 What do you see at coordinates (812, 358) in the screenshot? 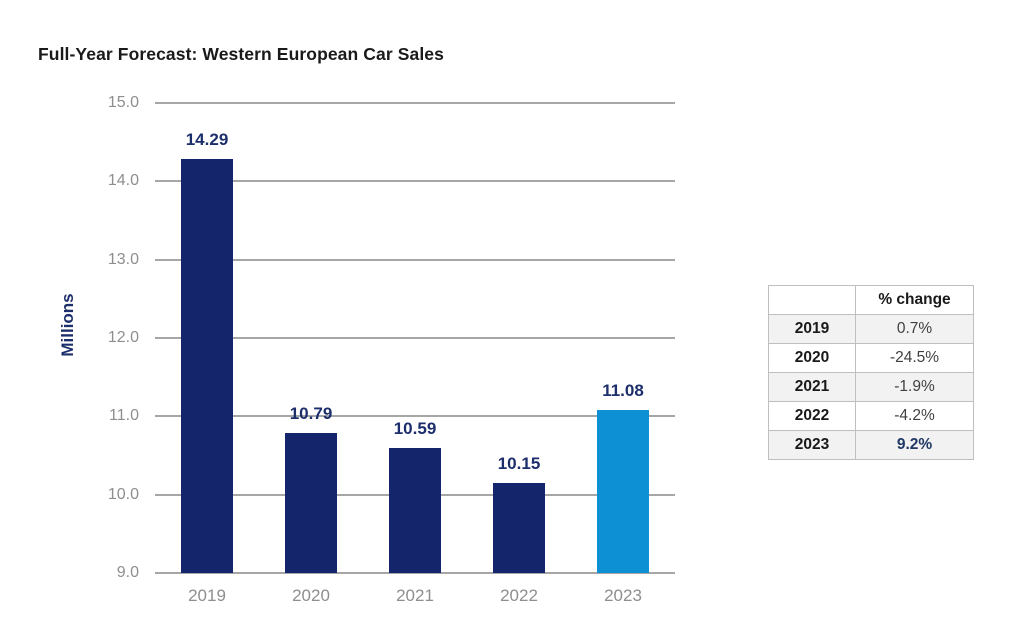
I see `year-cell: 2020` at bounding box center [812, 358].